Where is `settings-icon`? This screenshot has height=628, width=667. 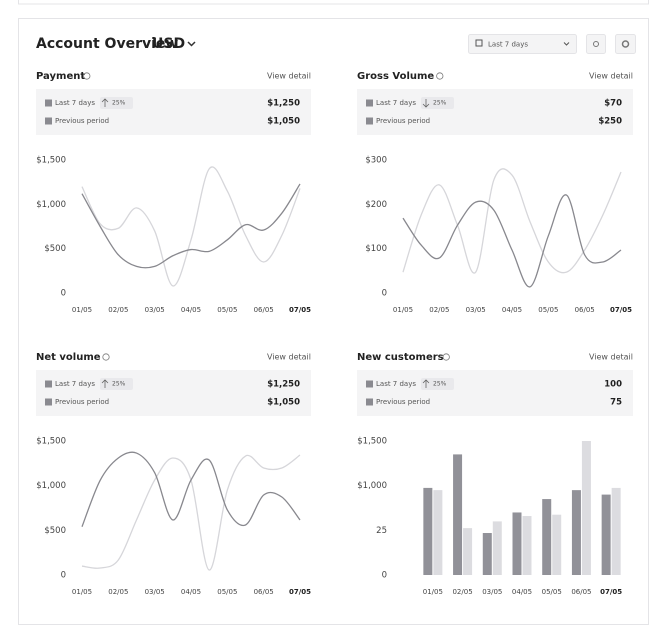 settings-icon is located at coordinates (625, 44).